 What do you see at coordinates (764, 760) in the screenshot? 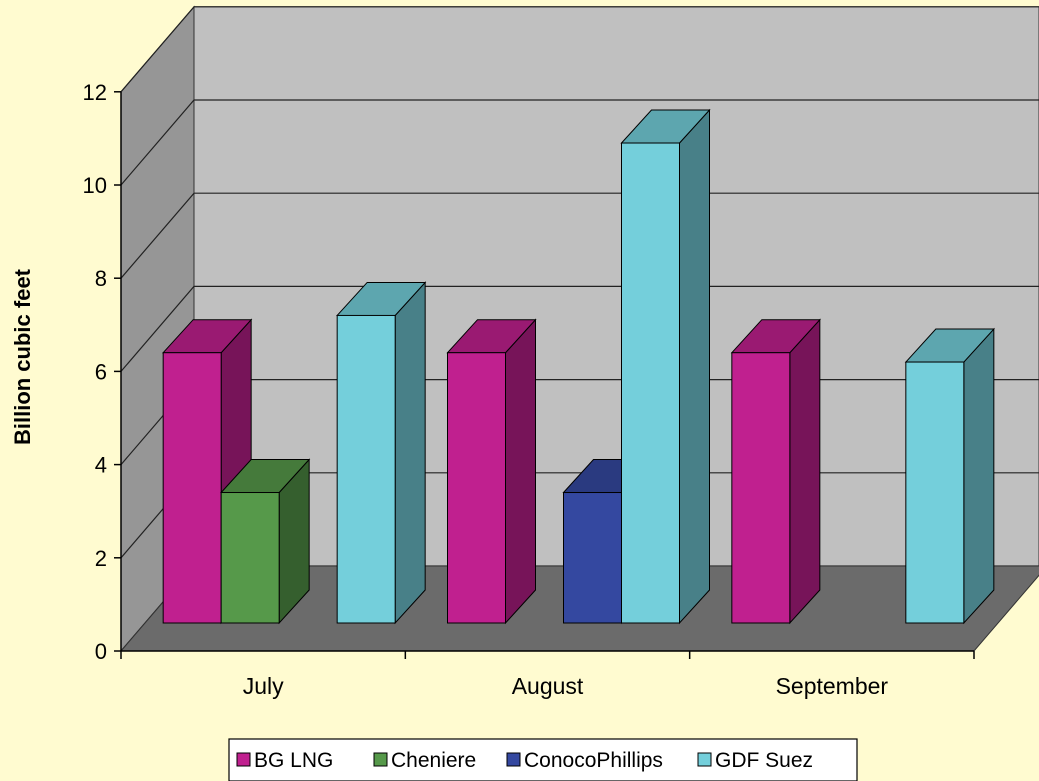
I see `legend-label: GDF Suez` at bounding box center [764, 760].